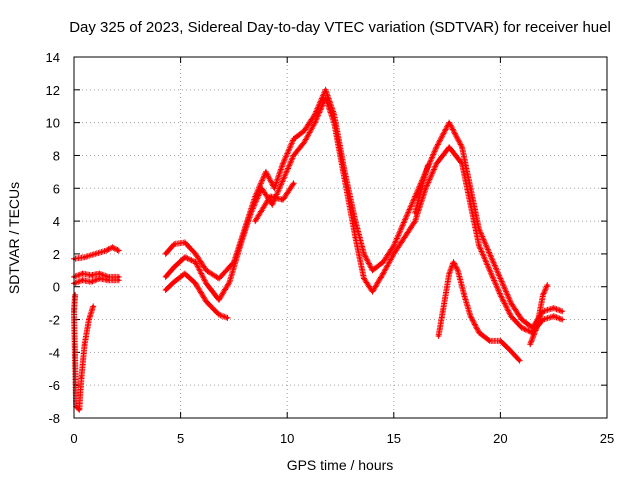 The height and width of the screenshot is (480, 640). I want to click on x-tick-label: 15, so click(394, 438).